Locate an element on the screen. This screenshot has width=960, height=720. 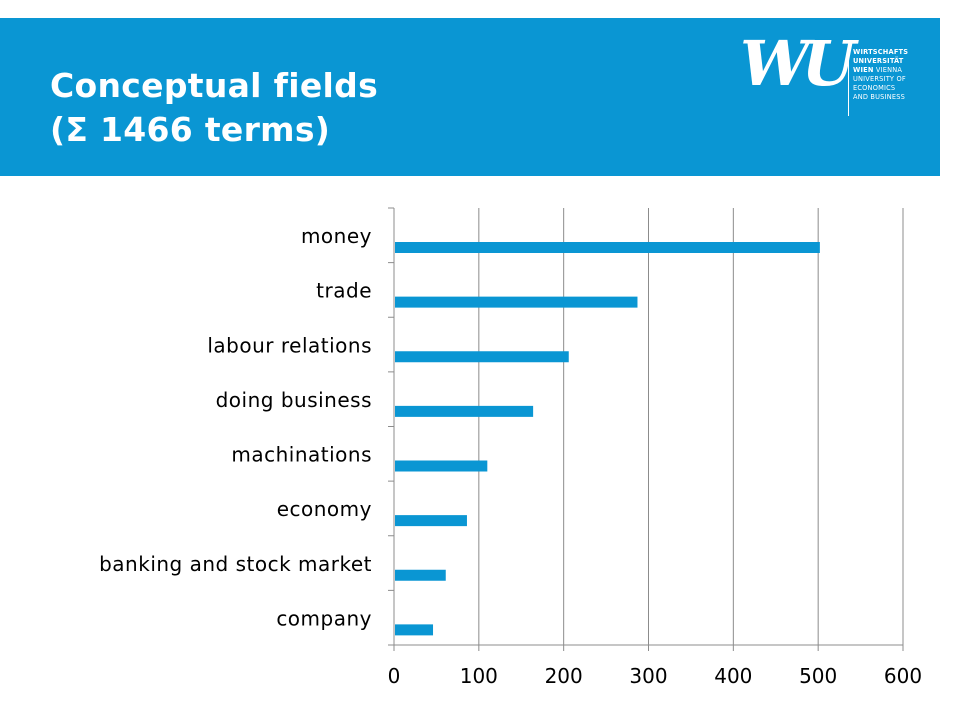
category-label: money is located at coordinates (336, 236).